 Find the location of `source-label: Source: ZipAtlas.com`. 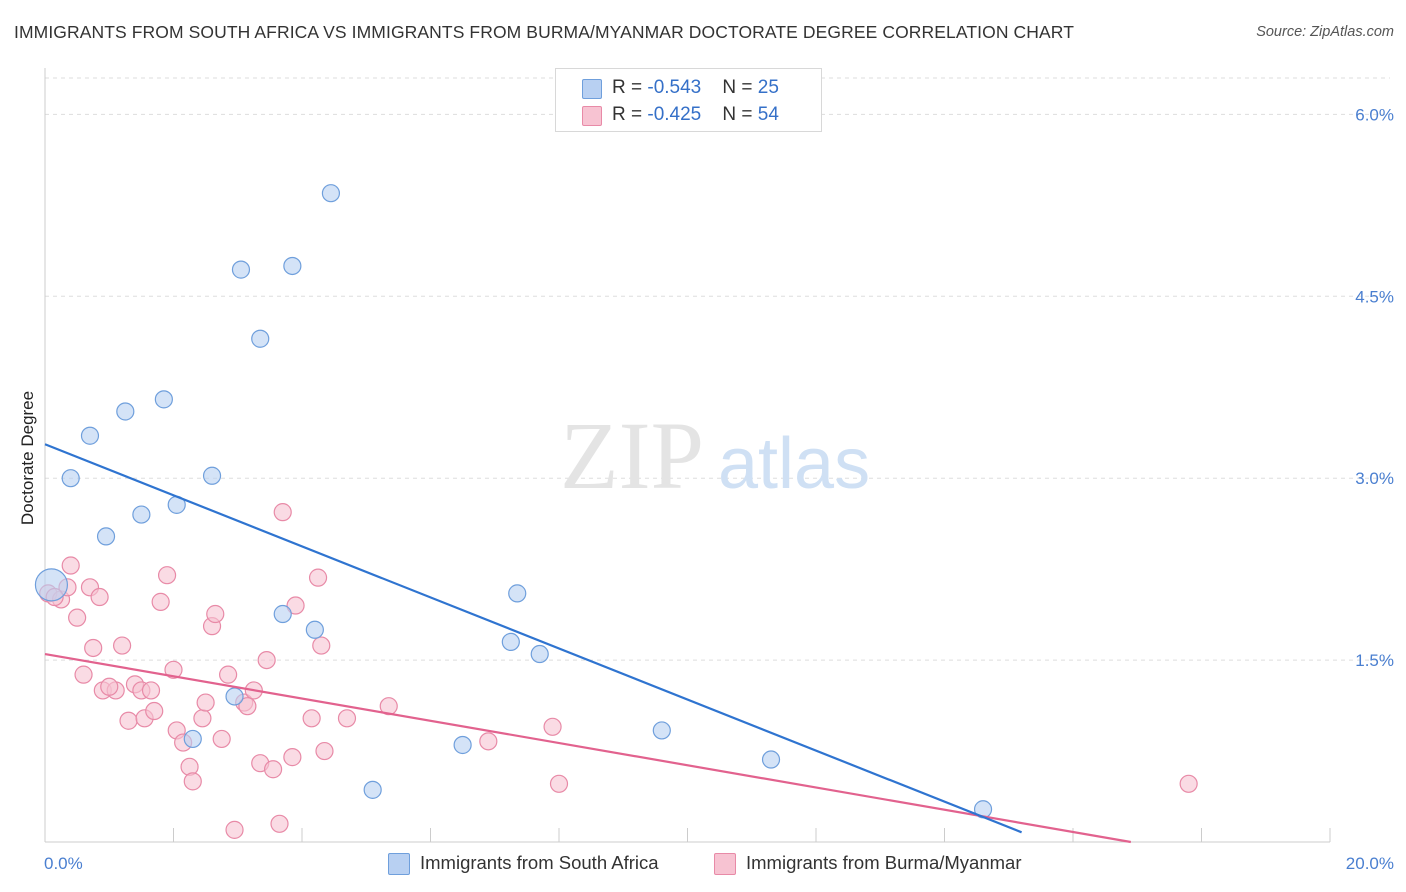

source-label: Source: ZipAtlas.com is located at coordinates (1325, 32).